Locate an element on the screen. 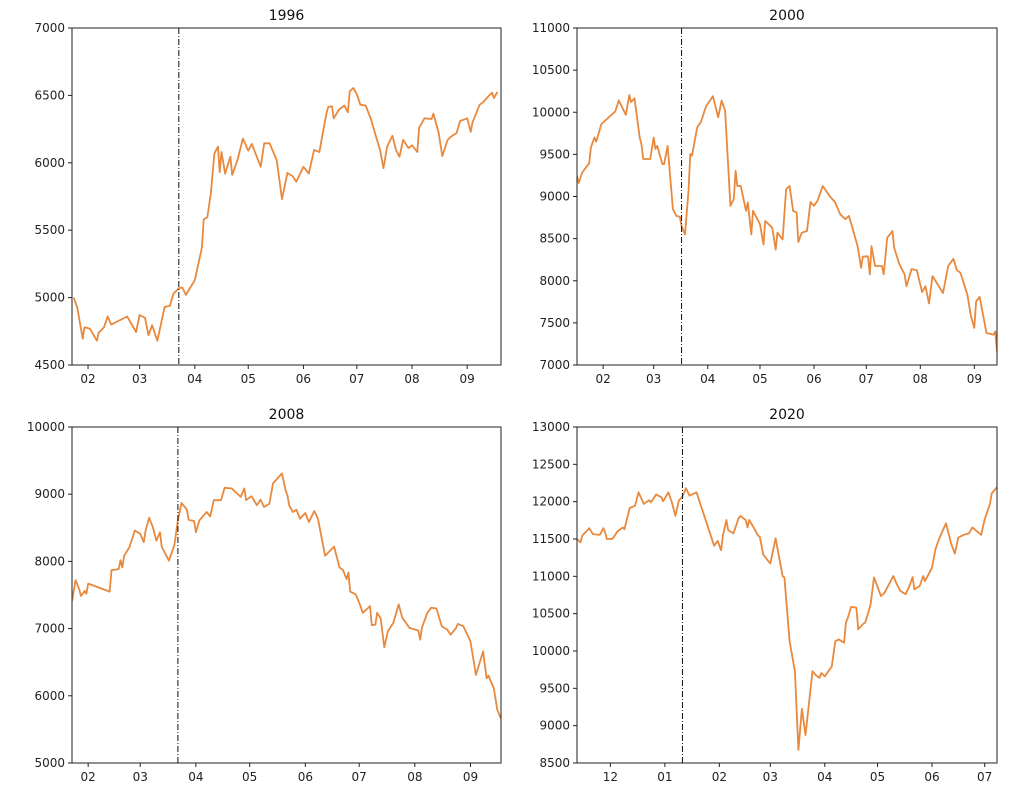 The height and width of the screenshot is (787, 1024). y-tick-label: 6500 is located at coordinates (49, 95).